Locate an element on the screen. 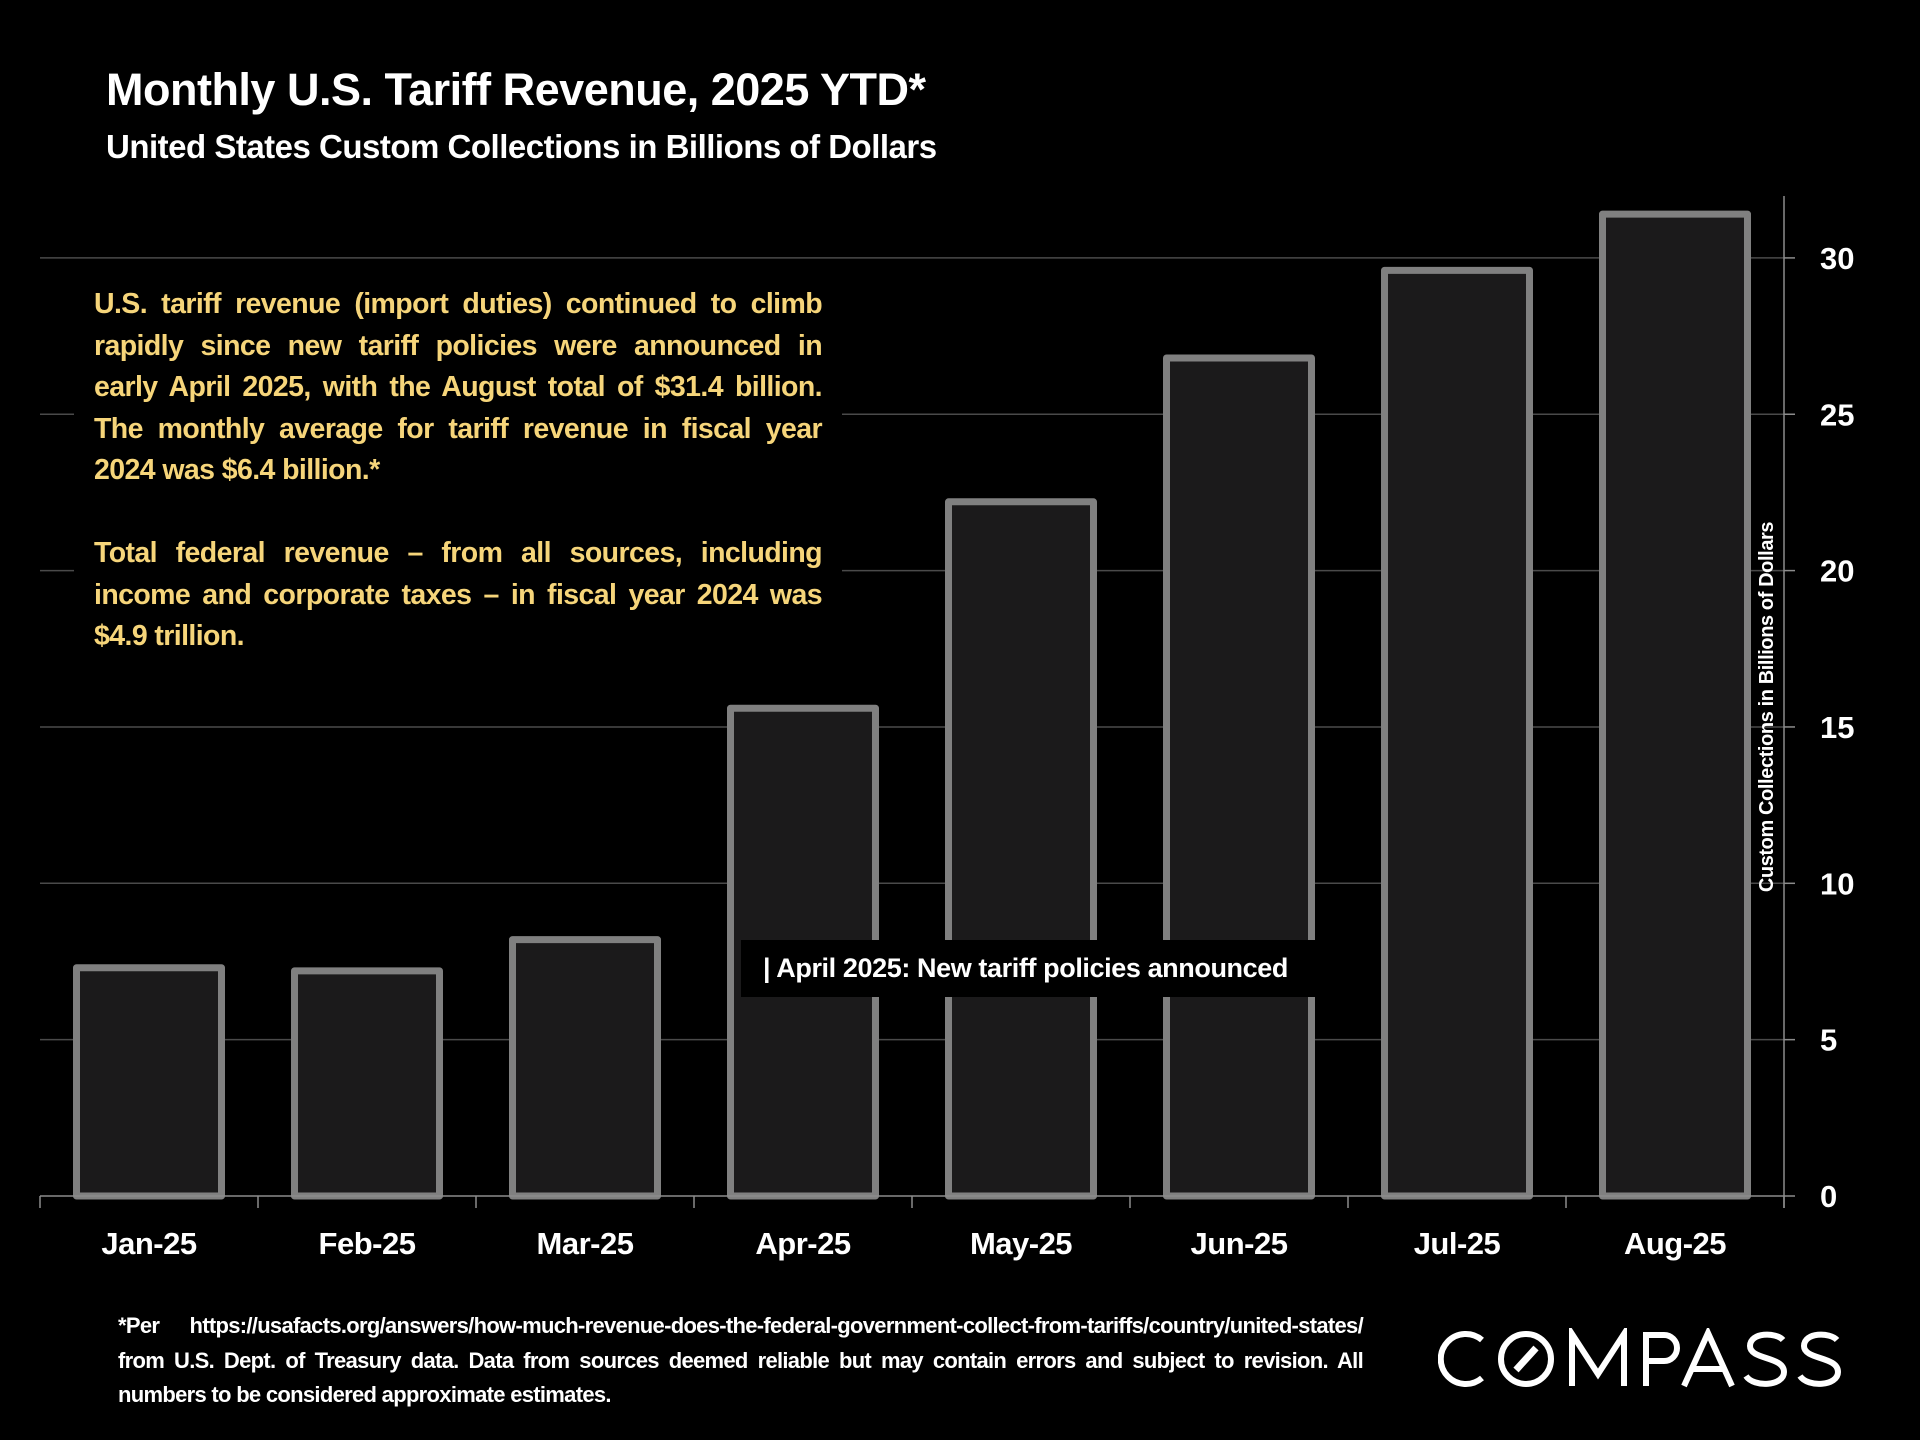 Image resolution: width=1920 pixels, height=1440 pixels. logo-slash-icon is located at coordinates (1526, 1359).